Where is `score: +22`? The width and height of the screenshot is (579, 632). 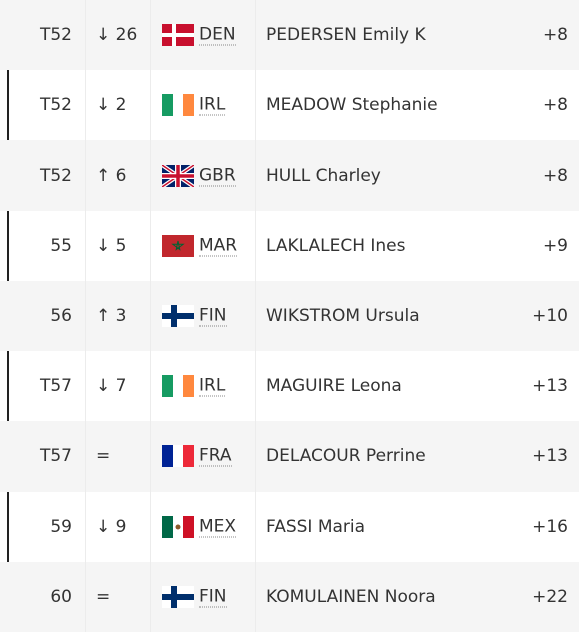 score: +22 is located at coordinates (550, 596).